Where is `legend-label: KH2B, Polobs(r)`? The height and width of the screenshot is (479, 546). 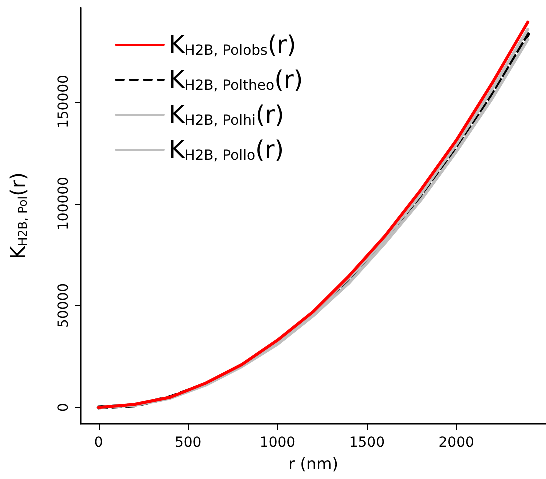 legend-label: KH2B, Polobs(r) is located at coordinates (232, 45).